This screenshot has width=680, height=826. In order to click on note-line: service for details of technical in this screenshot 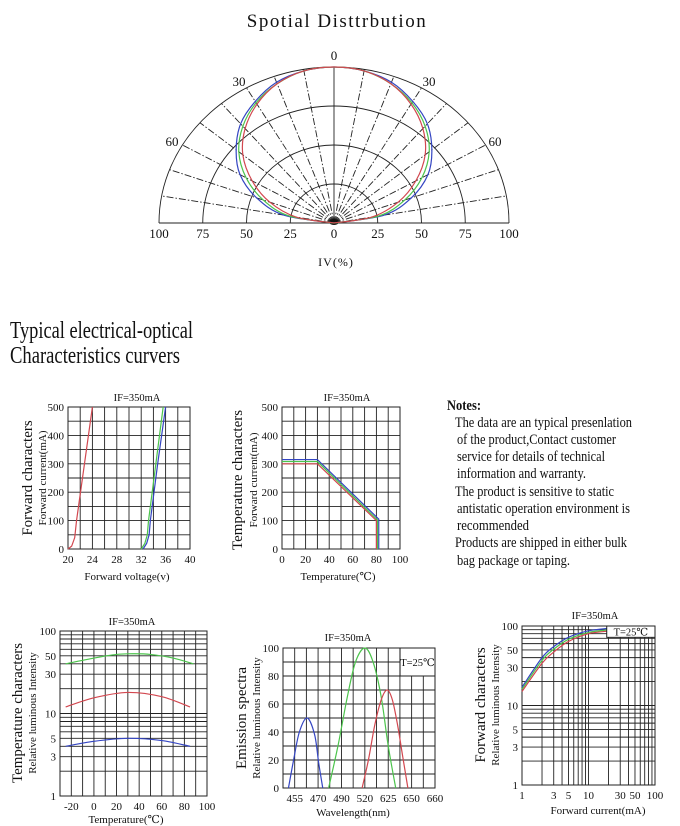, I will do `click(531, 457)`.